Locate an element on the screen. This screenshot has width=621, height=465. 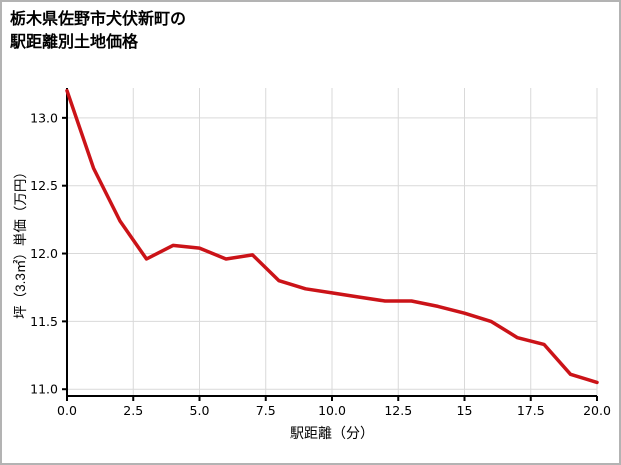
page-title-line1: 栃木県佐野市犬伏新町の is located at coordinates (98, 19).